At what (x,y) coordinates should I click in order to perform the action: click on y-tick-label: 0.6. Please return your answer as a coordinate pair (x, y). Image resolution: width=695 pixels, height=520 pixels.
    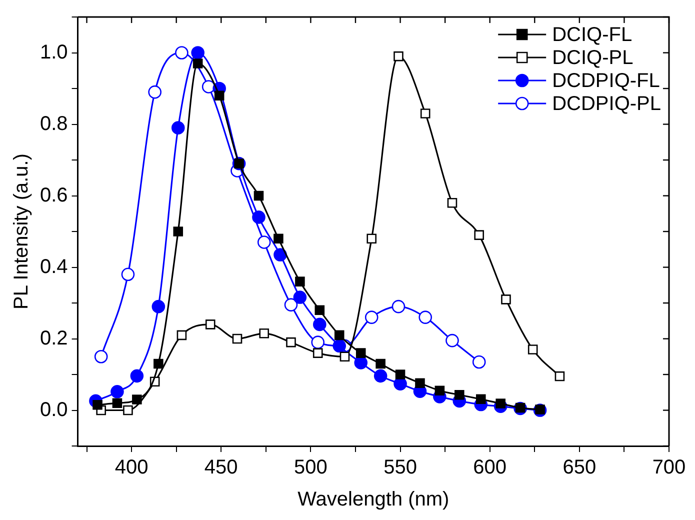
    Looking at the image, I should click on (54, 195).